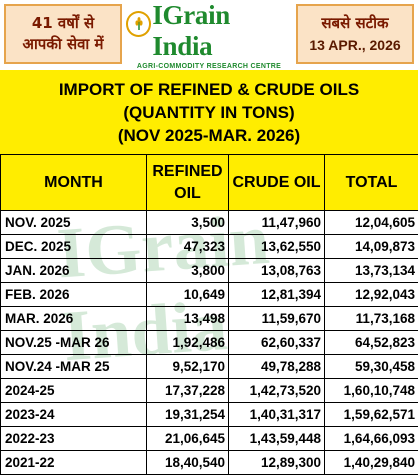 The width and height of the screenshot is (418, 475). I want to click on cell-total: 1,40,29,840, so click(371, 463).